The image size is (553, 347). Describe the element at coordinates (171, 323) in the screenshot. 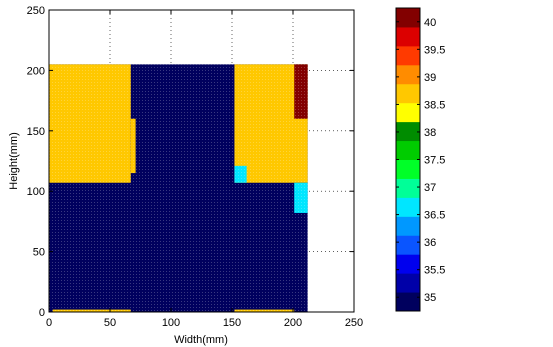

I see `x-tick-label: 100` at that location.